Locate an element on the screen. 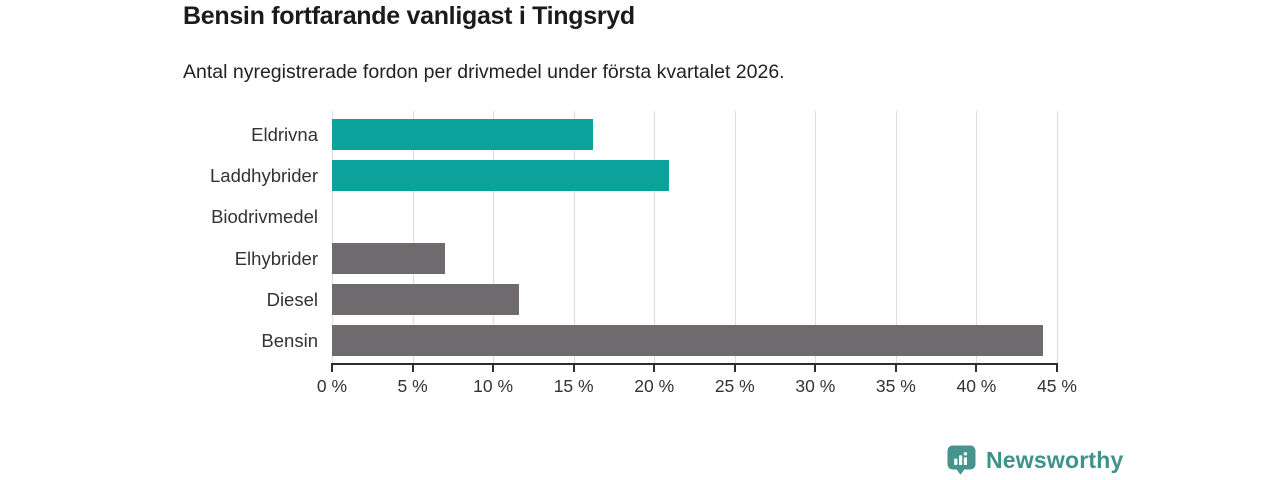 This screenshot has height=480, width=1280. category-label-bensin: Bensin is located at coordinates (289, 340).